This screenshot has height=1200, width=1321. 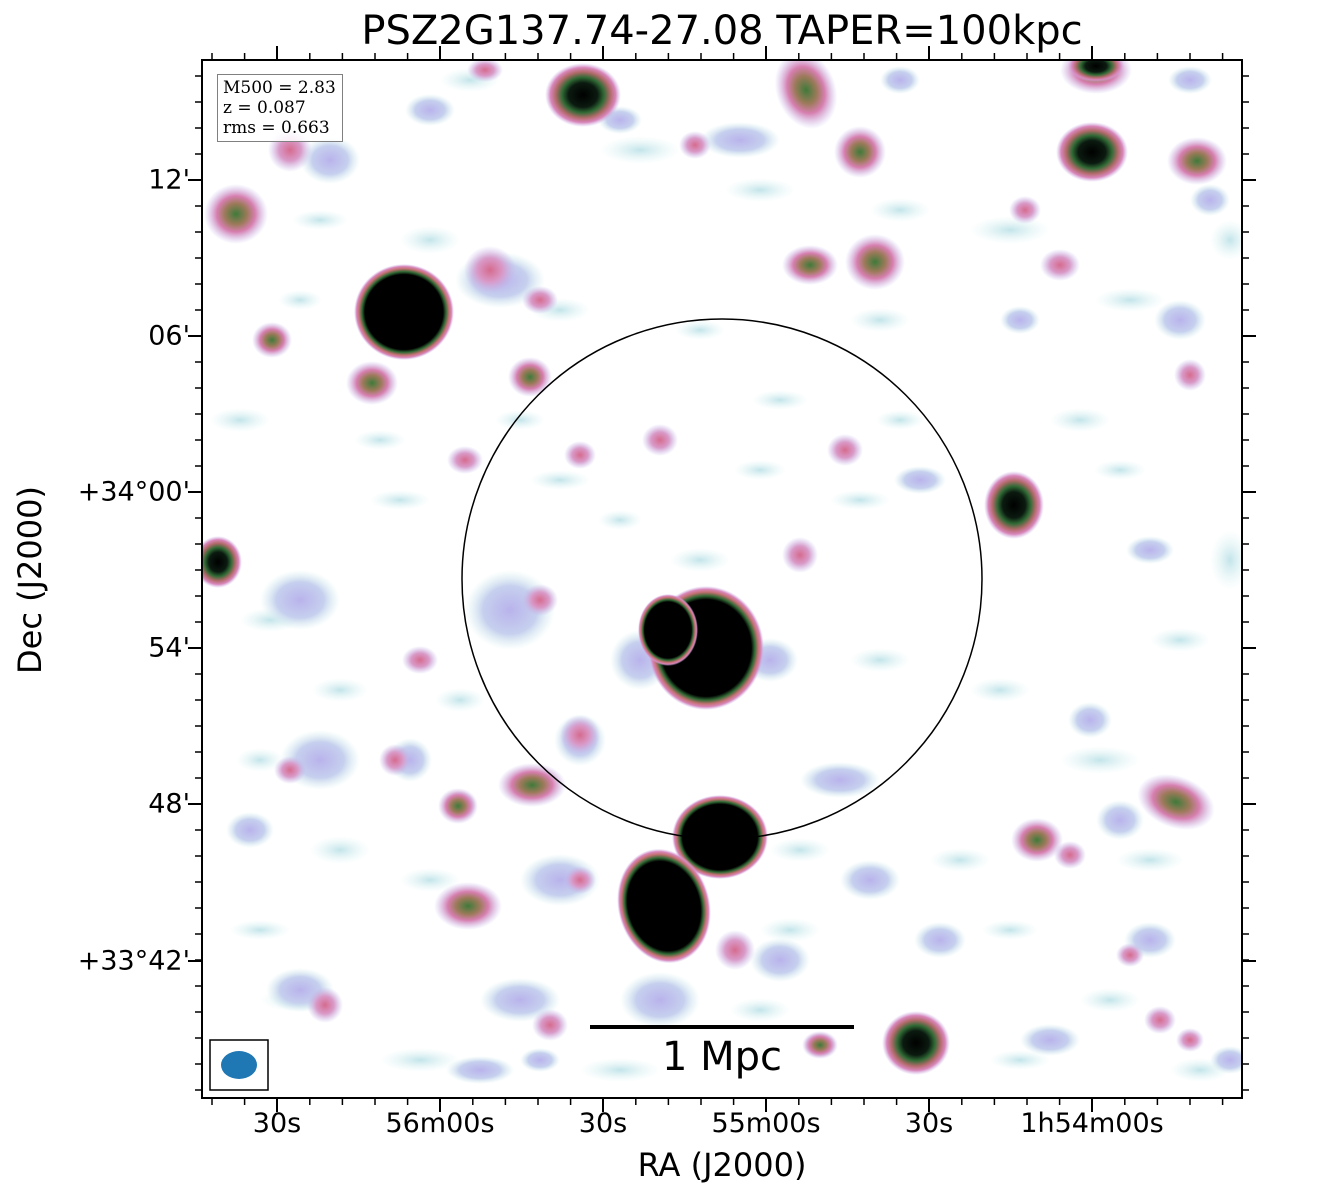 I want to click on y-tick-label: 12', so click(x=169, y=180).